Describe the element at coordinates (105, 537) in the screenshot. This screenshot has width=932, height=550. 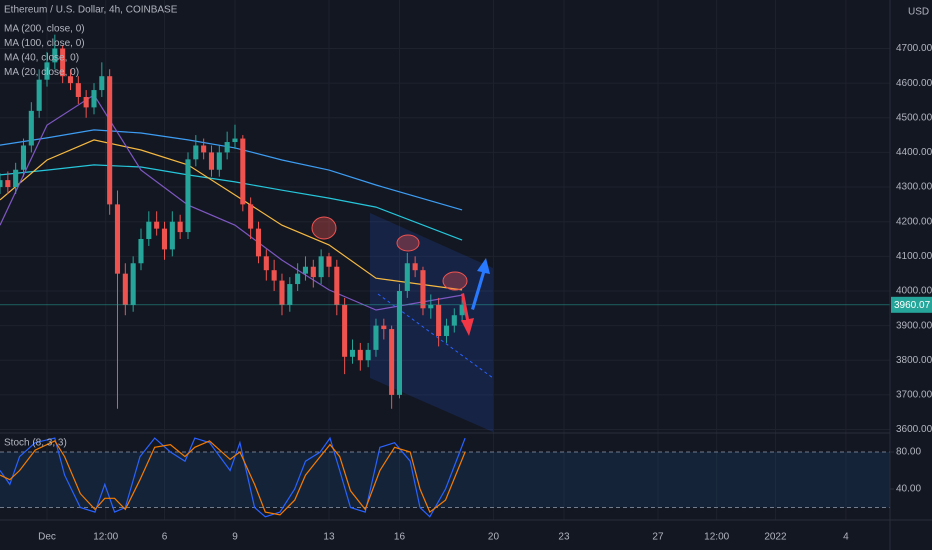
I see `x-tick-label: 12:00` at that location.